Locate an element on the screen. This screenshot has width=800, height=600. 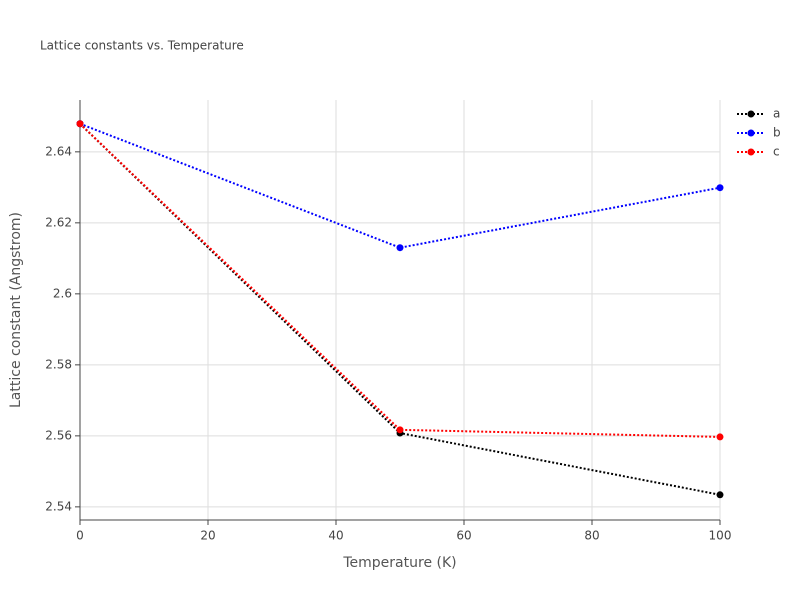
y-tick-label: 2.62 is located at coordinates (58, 222).